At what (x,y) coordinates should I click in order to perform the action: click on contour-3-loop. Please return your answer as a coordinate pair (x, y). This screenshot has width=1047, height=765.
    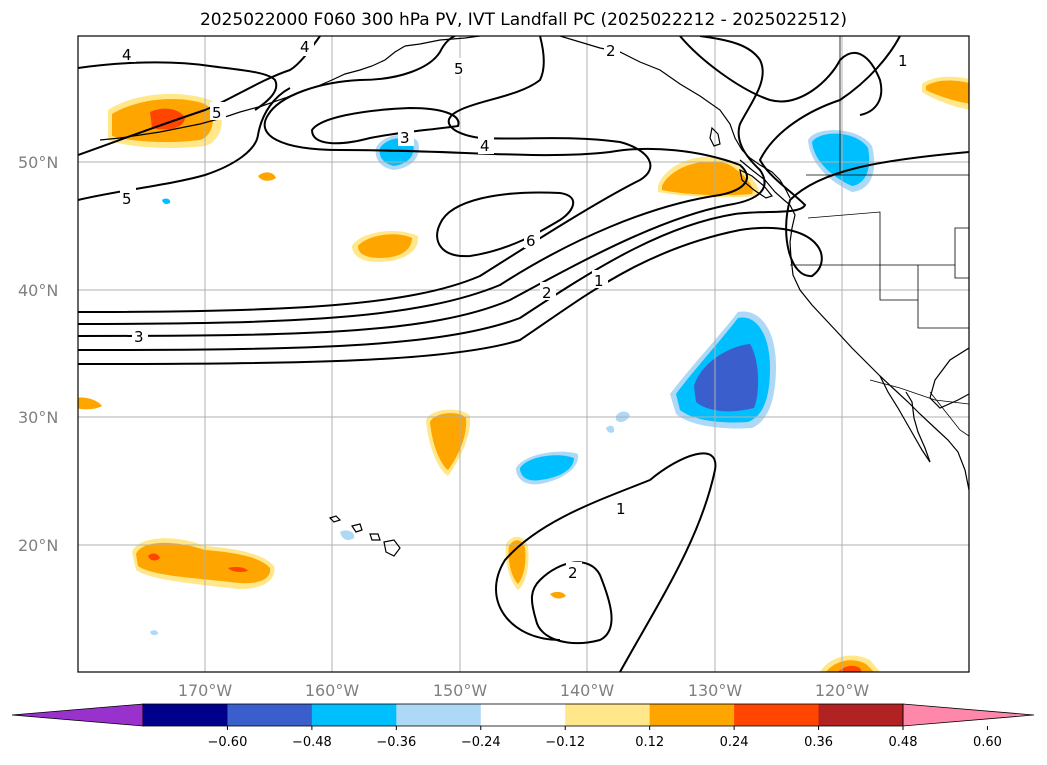
    Looking at the image, I should click on (385, 125).